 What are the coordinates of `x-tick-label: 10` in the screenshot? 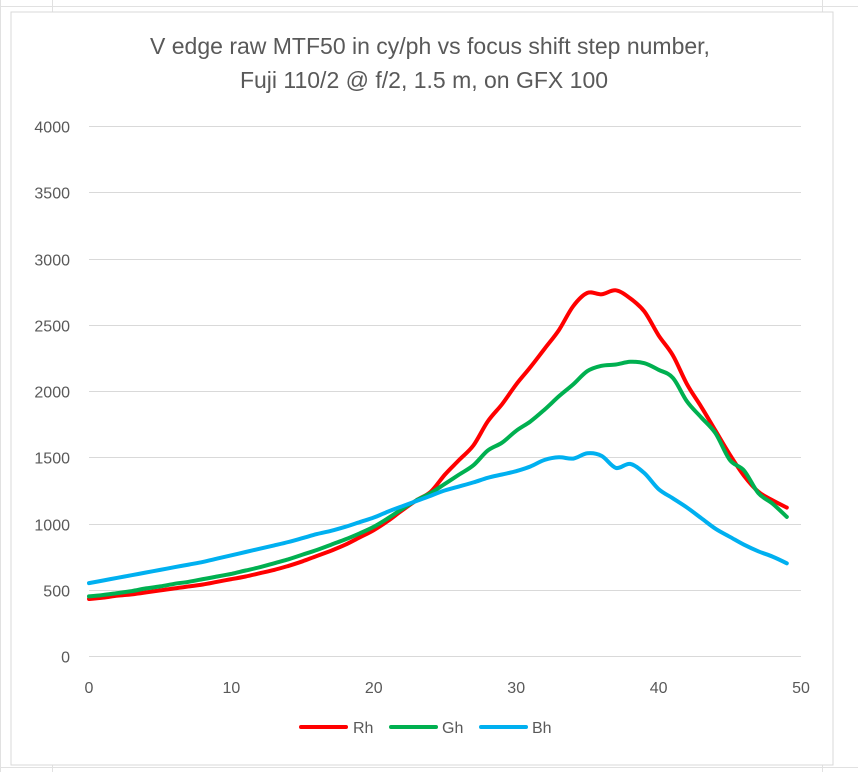 It's located at (232, 688).